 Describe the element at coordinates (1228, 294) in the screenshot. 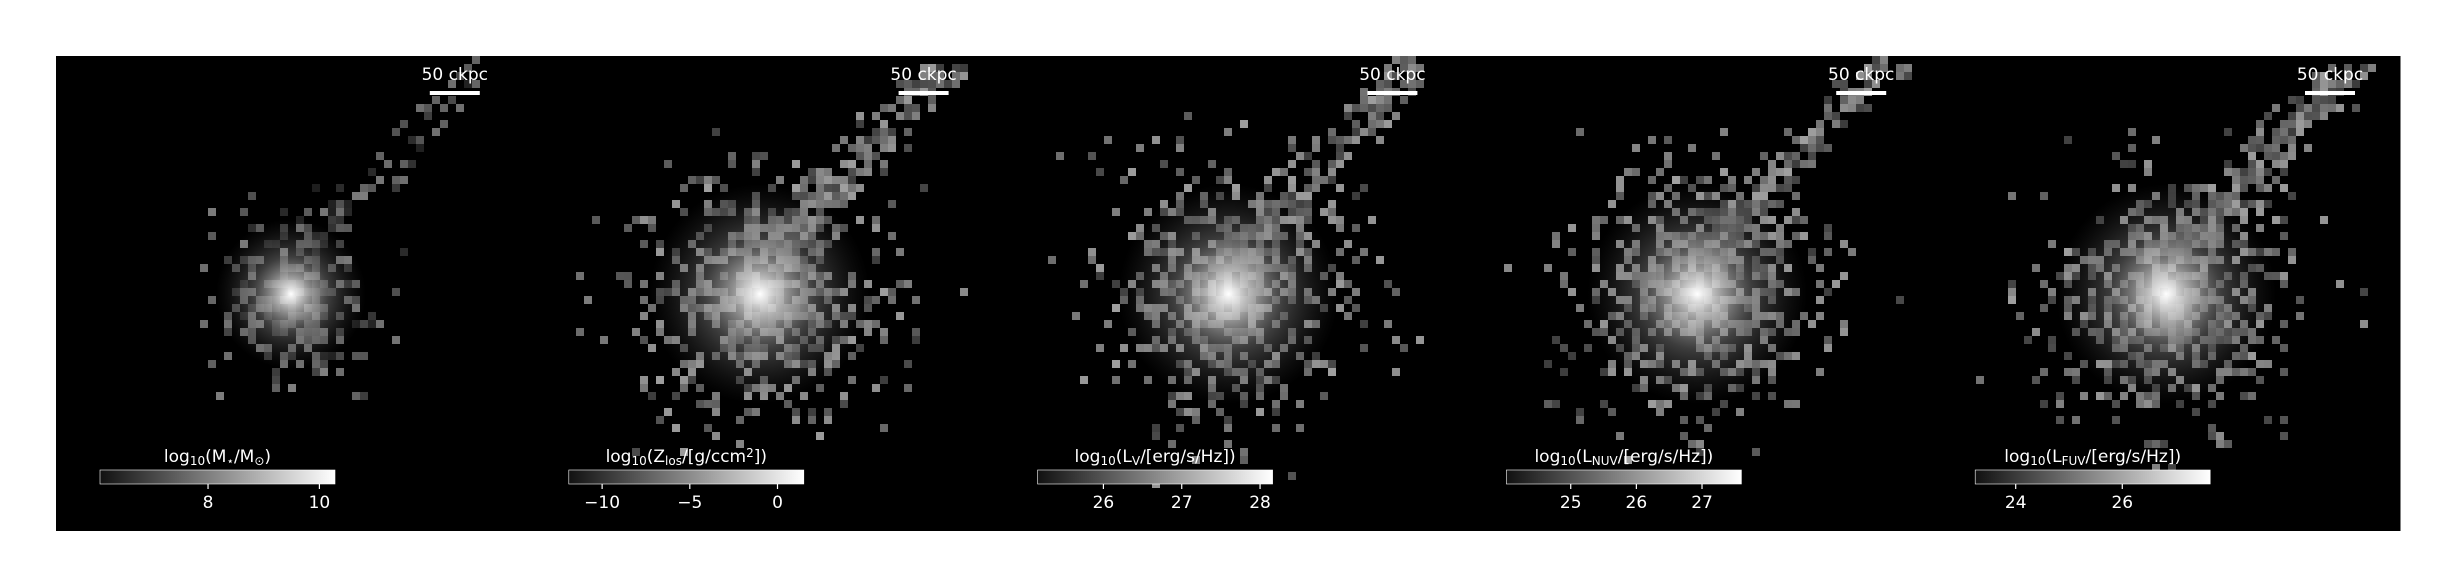

I see `galaxy-core` at that location.